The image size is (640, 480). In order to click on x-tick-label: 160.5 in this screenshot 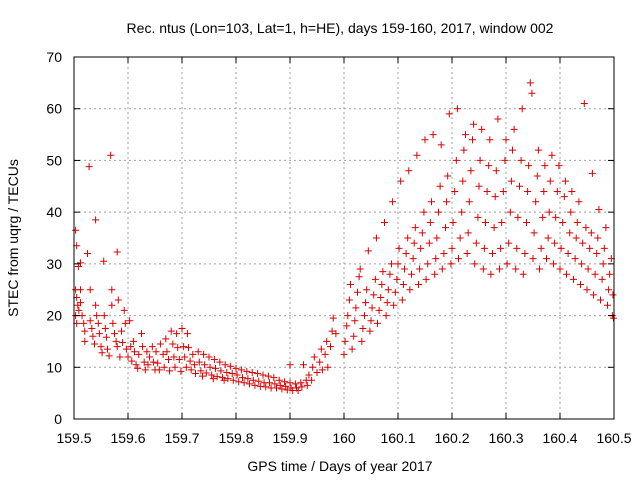, I will do `click(613, 438)`.